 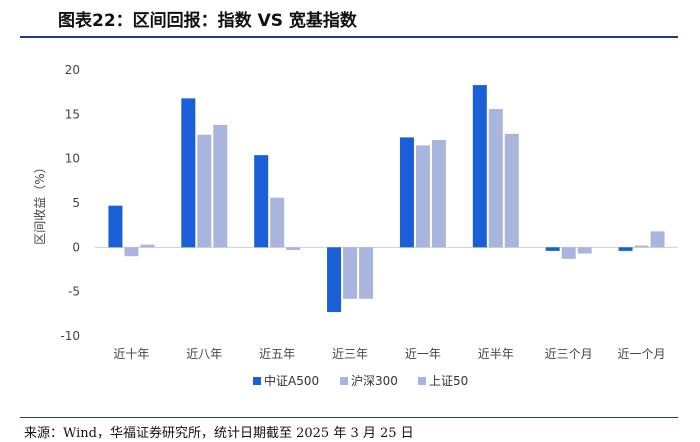 I want to click on x-tick-label: 近一个月, so click(x=642, y=354).